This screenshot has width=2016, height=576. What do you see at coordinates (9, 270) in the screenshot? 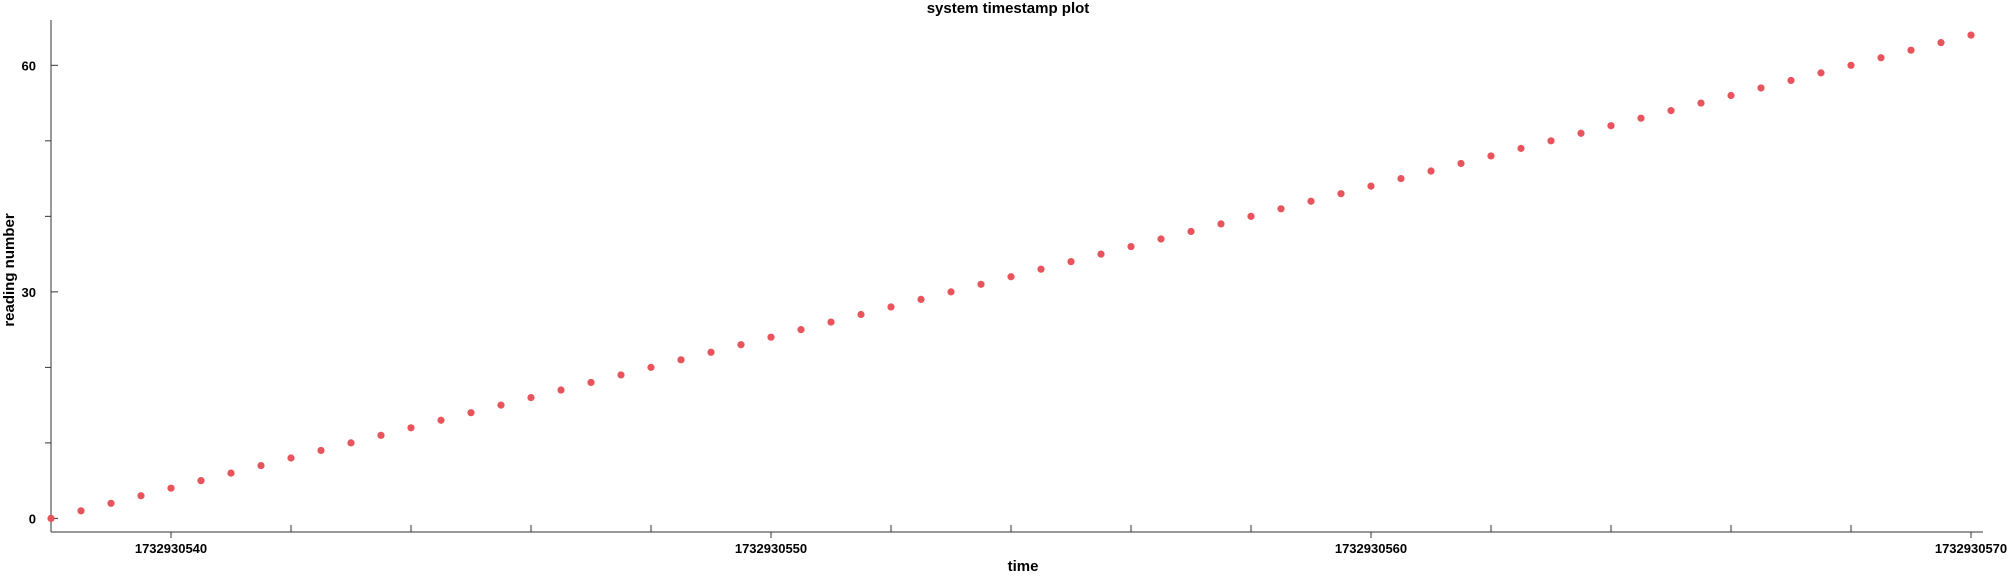
I see `y-axis-label: reading number` at bounding box center [9, 270].